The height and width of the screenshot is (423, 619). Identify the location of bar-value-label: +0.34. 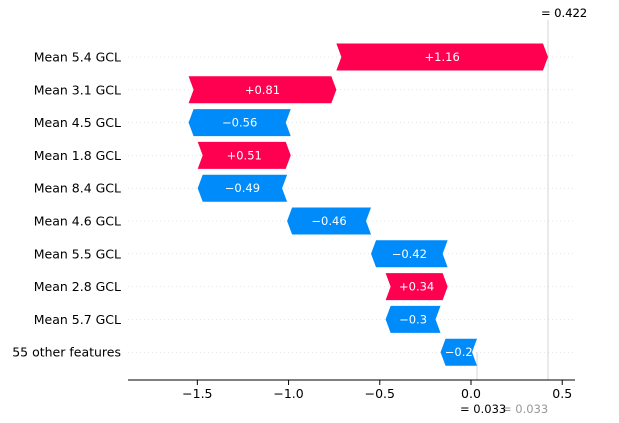
(416, 287).